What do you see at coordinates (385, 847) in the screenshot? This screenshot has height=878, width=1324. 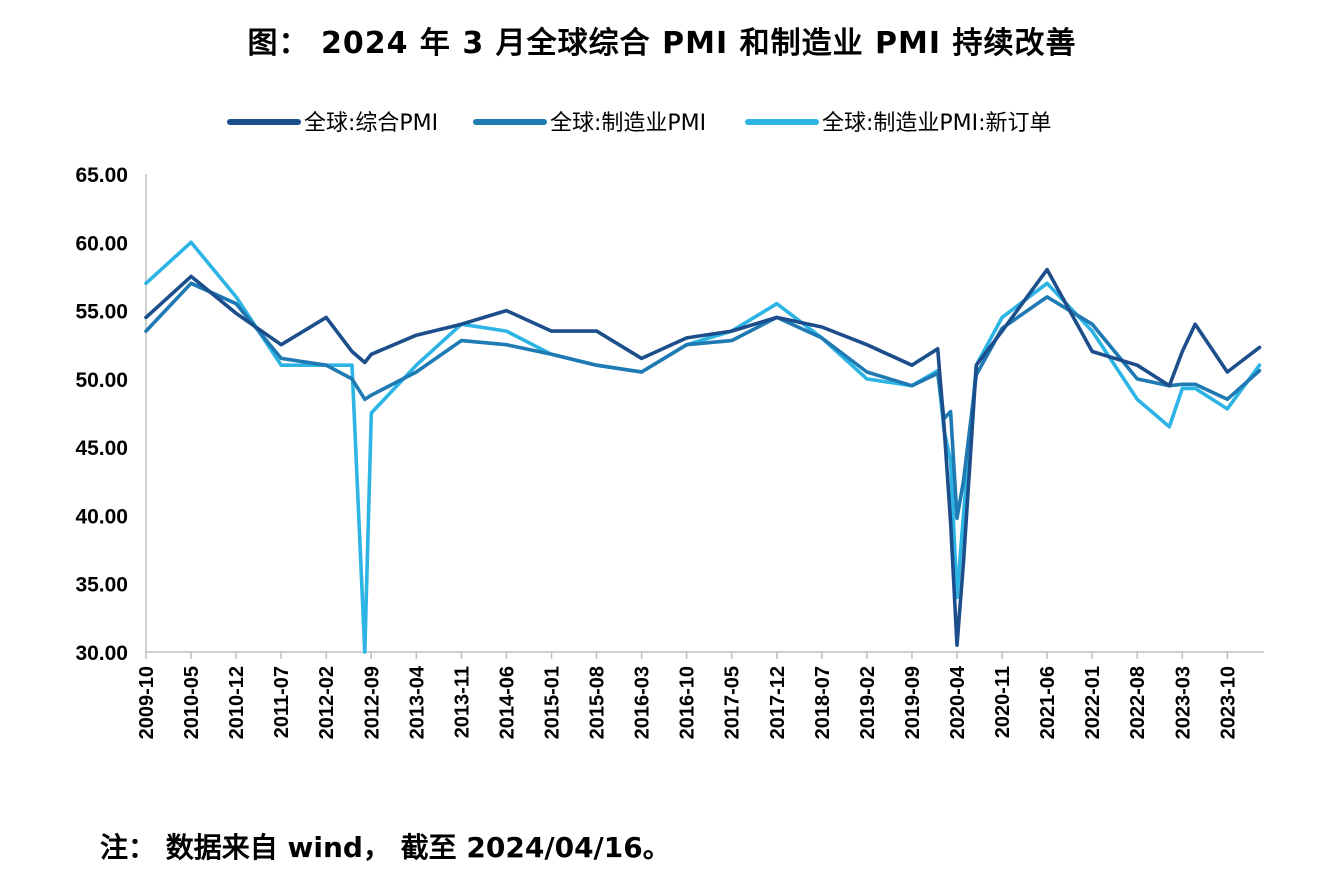 I see `source-note: 注： 数据来自 wind， 截至 2024/04/16。` at bounding box center [385, 847].